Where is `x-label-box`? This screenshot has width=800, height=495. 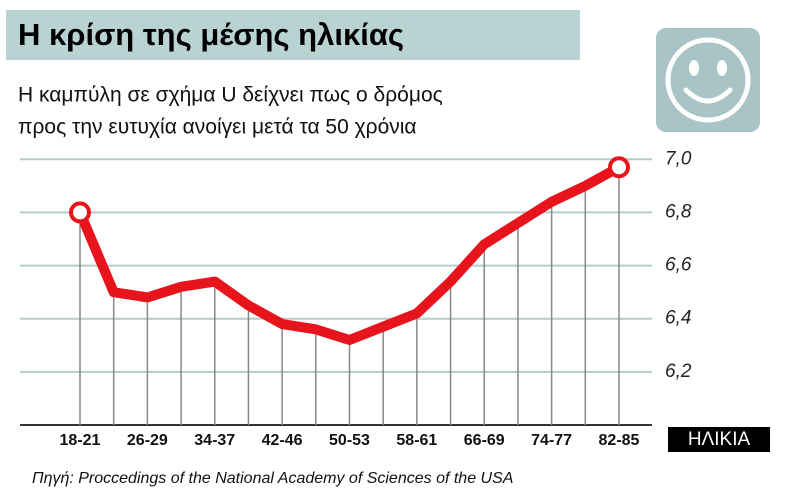
x-label-box is located at coordinates (719, 439).